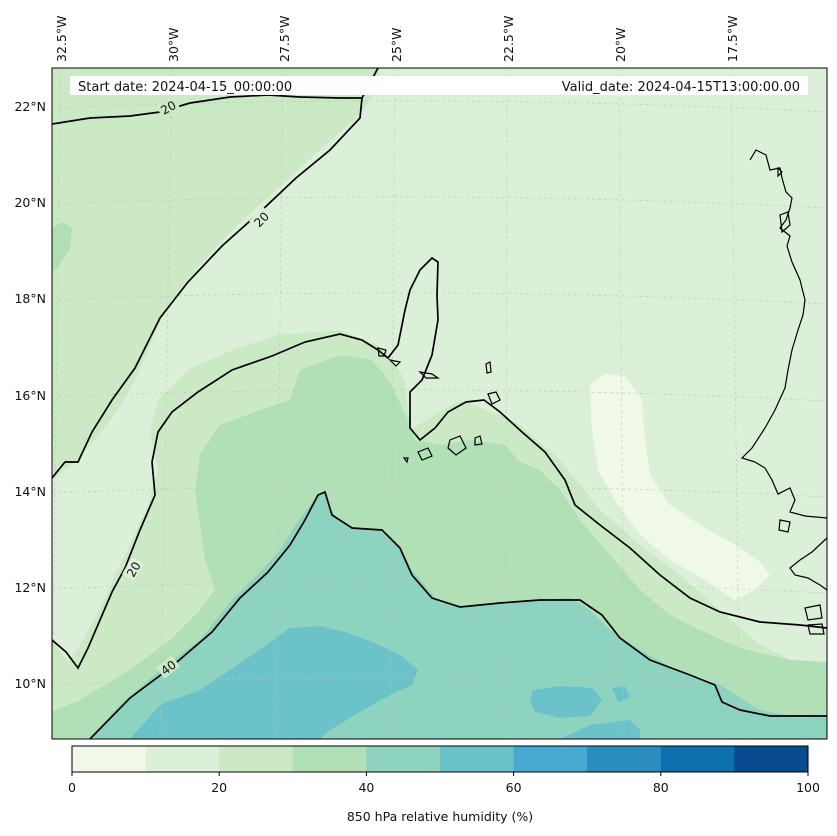 This screenshot has height=836, width=837. What do you see at coordinates (30, 491) in the screenshot?
I see `lat-label: 14°N` at bounding box center [30, 491].